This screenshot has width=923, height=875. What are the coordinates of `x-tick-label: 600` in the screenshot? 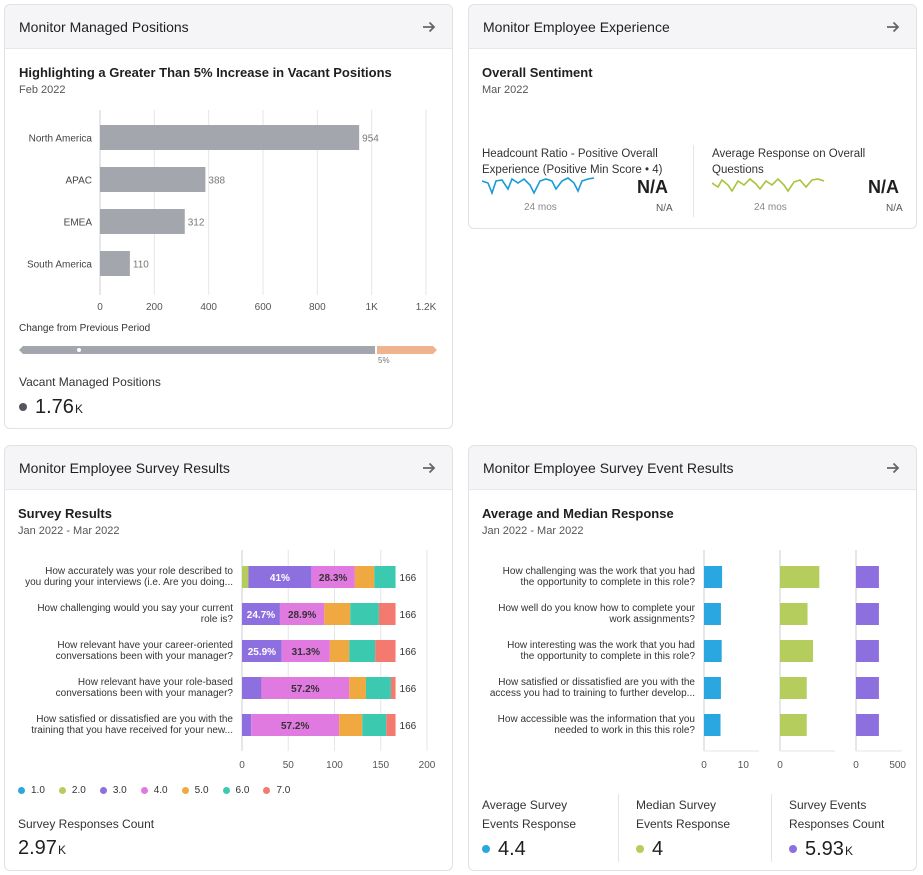 It's located at (263, 307).